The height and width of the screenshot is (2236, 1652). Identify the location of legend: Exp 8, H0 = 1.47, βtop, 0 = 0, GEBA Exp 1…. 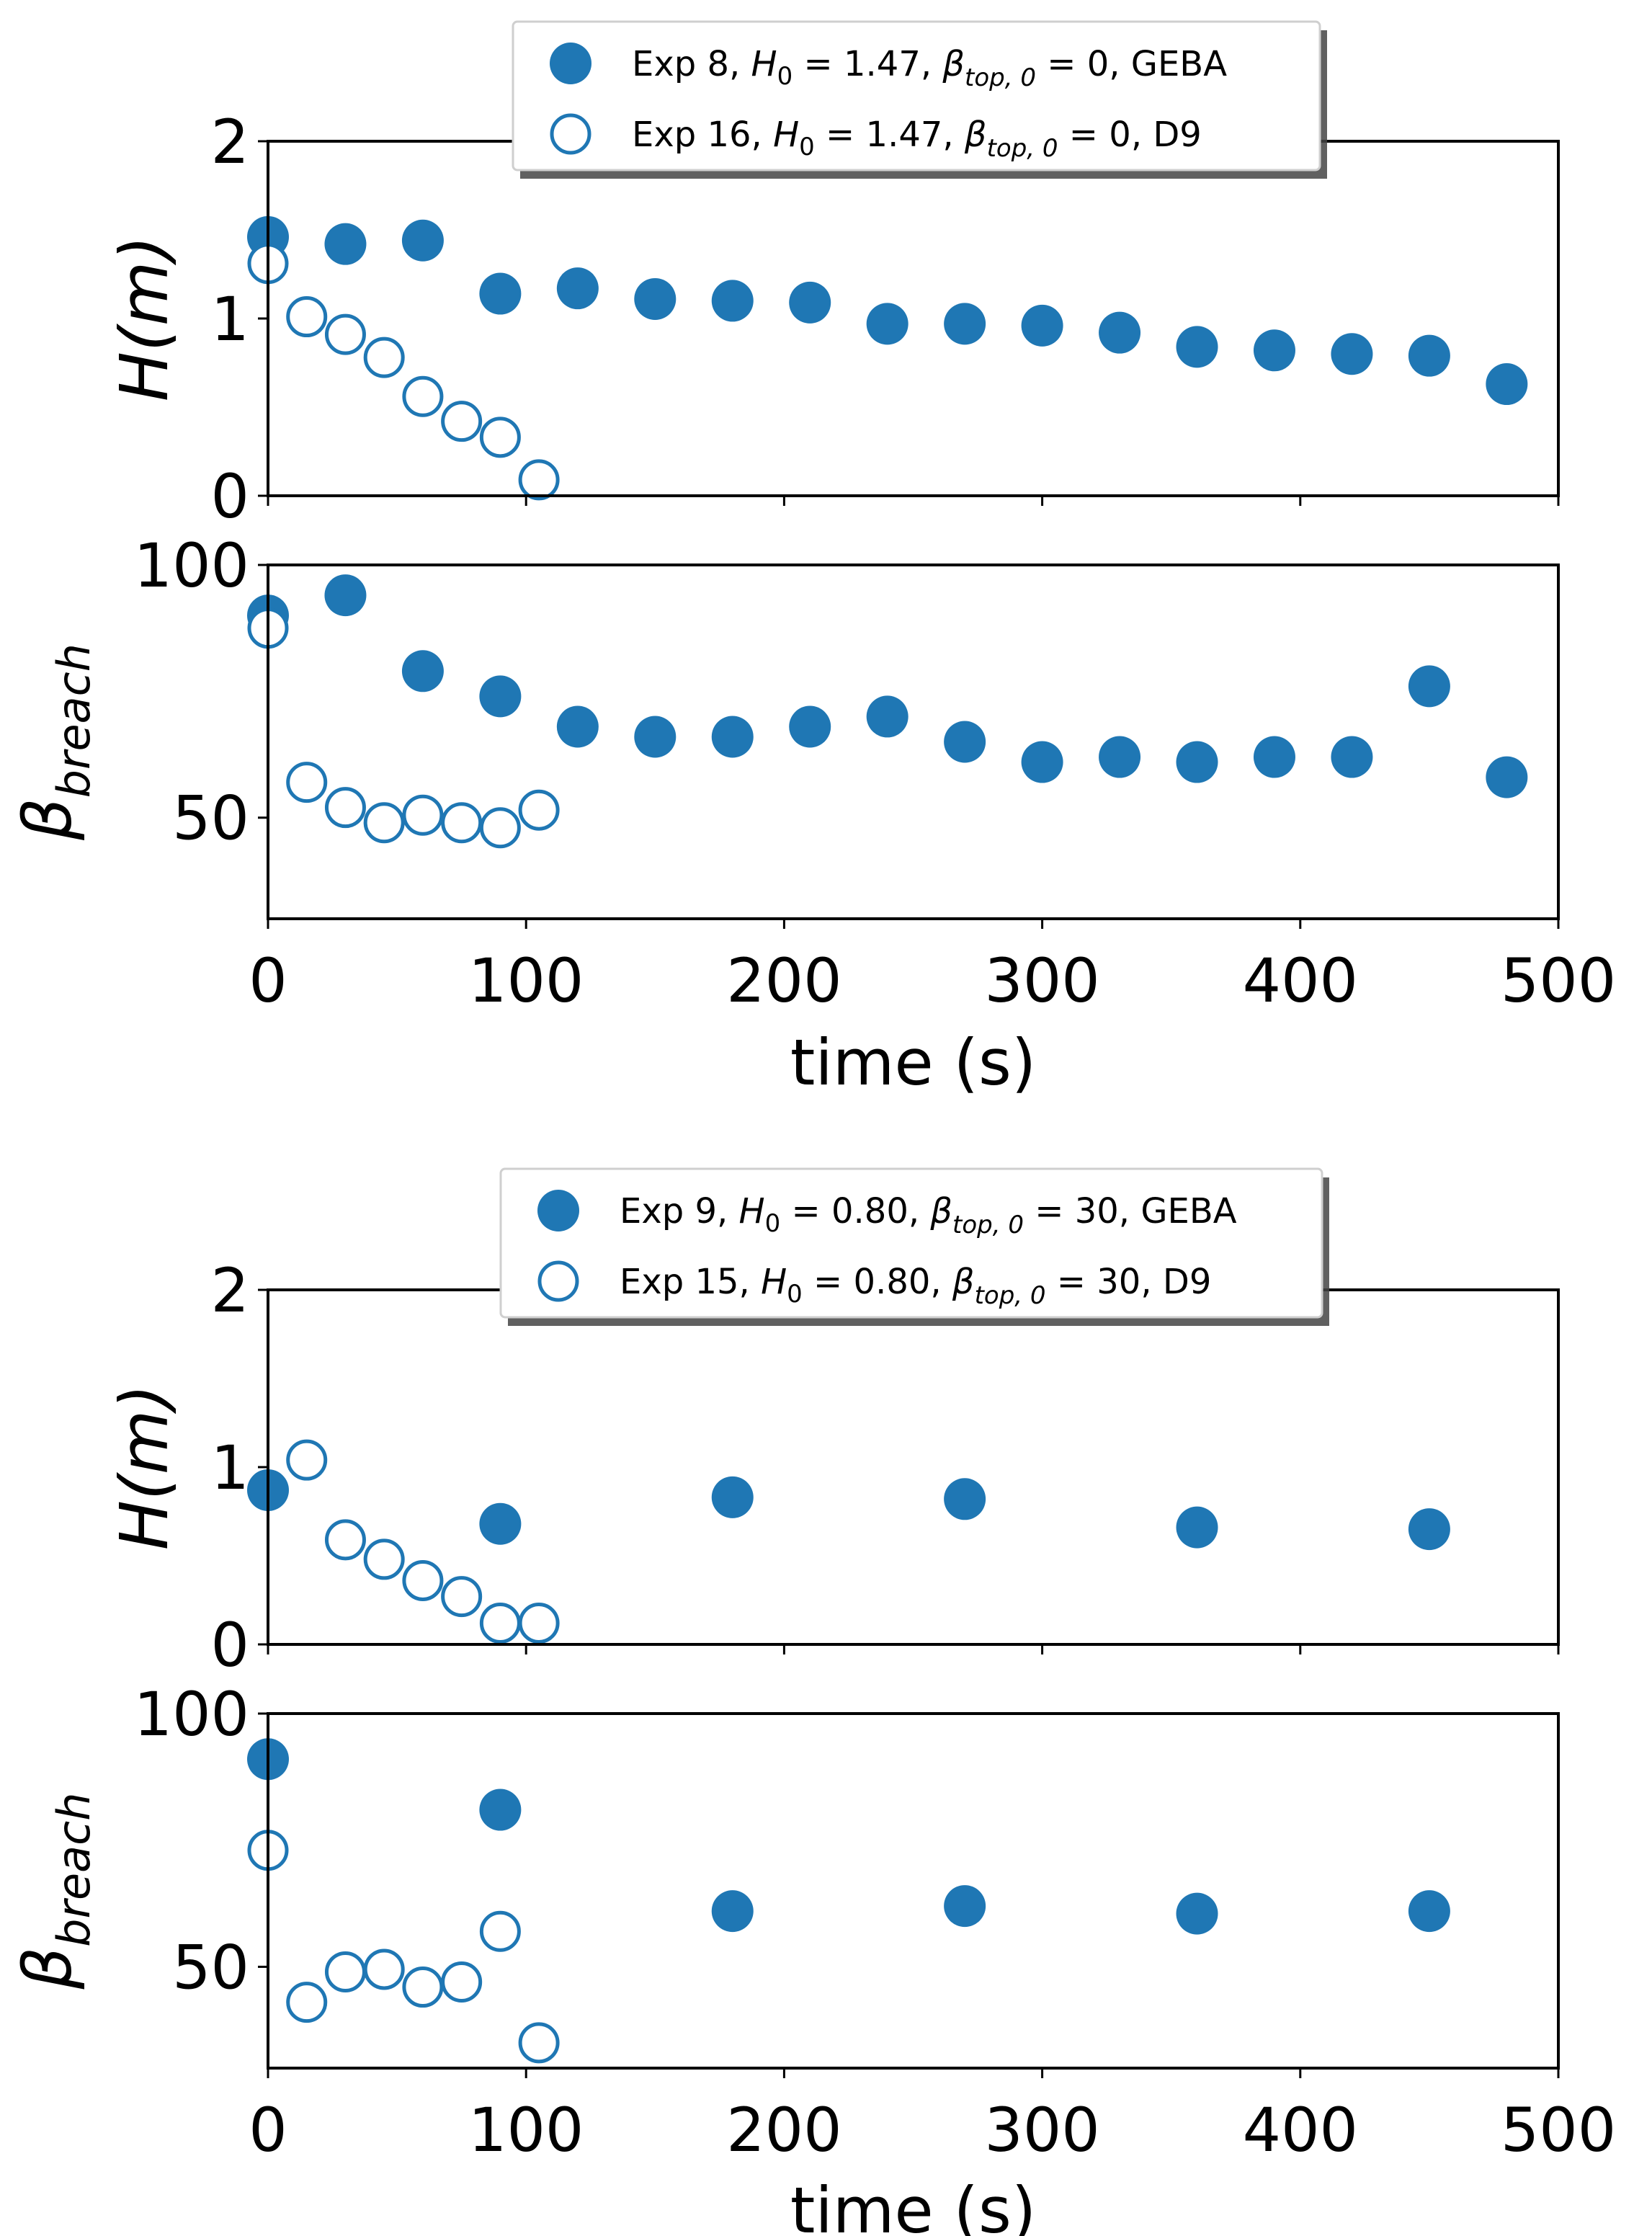
(920, 99).